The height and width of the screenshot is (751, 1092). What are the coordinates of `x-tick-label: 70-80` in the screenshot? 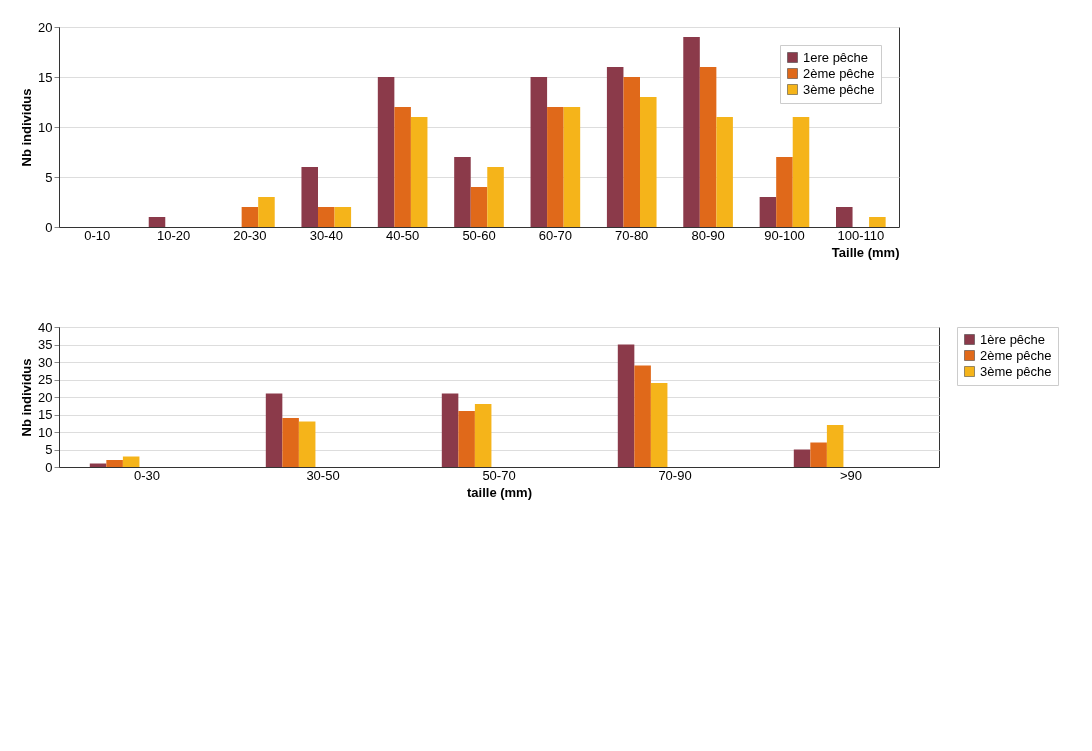 It's located at (632, 235).